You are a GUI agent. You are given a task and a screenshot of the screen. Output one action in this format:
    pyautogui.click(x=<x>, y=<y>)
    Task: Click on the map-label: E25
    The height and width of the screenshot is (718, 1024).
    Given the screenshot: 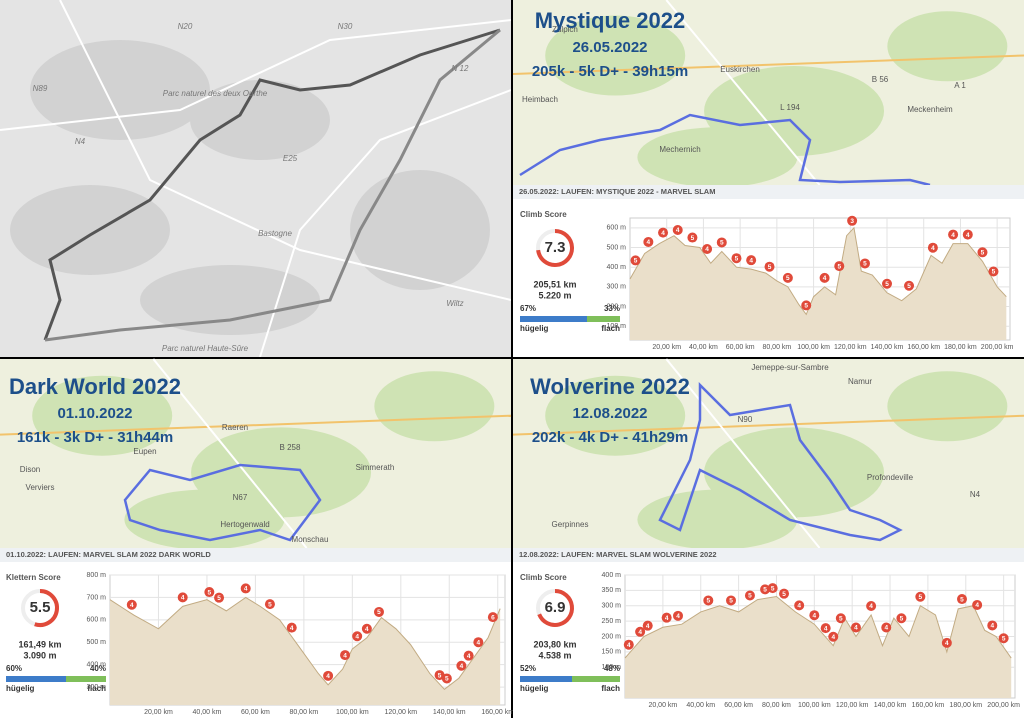 What is the action you would take?
    pyautogui.click(x=290, y=158)
    